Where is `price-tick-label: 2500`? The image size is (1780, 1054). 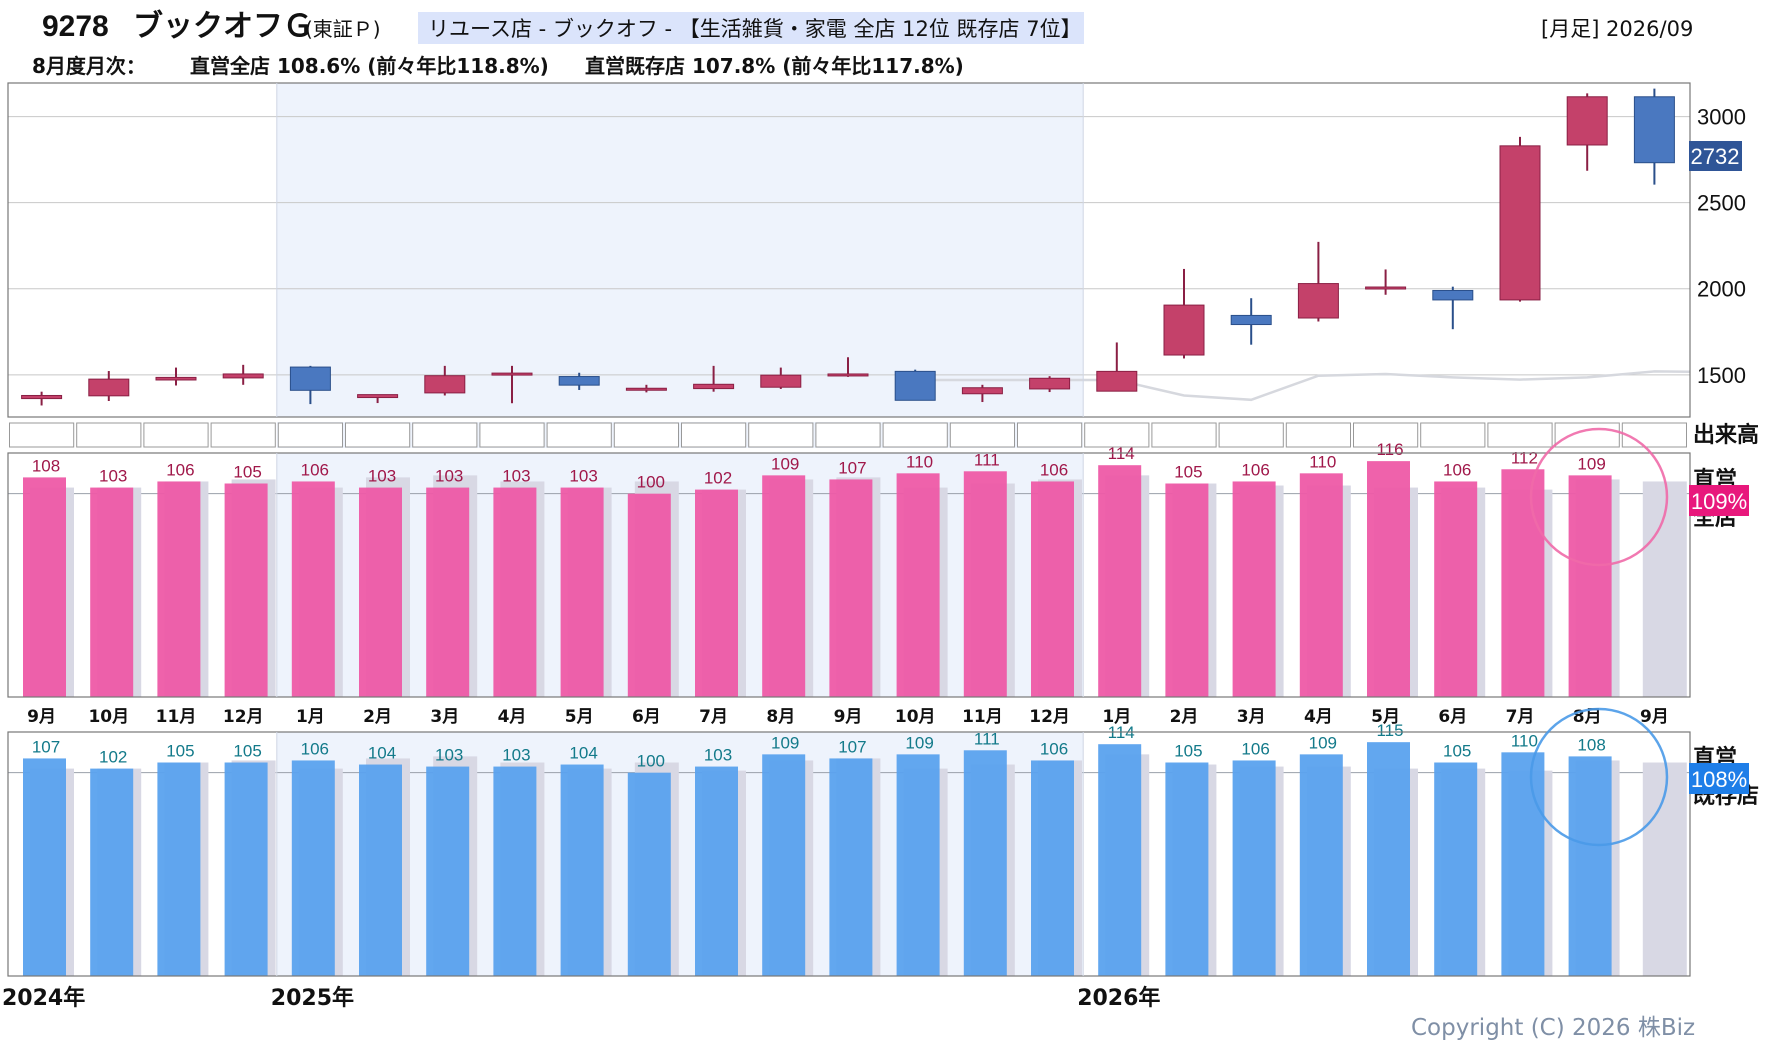 price-tick-label: 2500 is located at coordinates (1721, 203).